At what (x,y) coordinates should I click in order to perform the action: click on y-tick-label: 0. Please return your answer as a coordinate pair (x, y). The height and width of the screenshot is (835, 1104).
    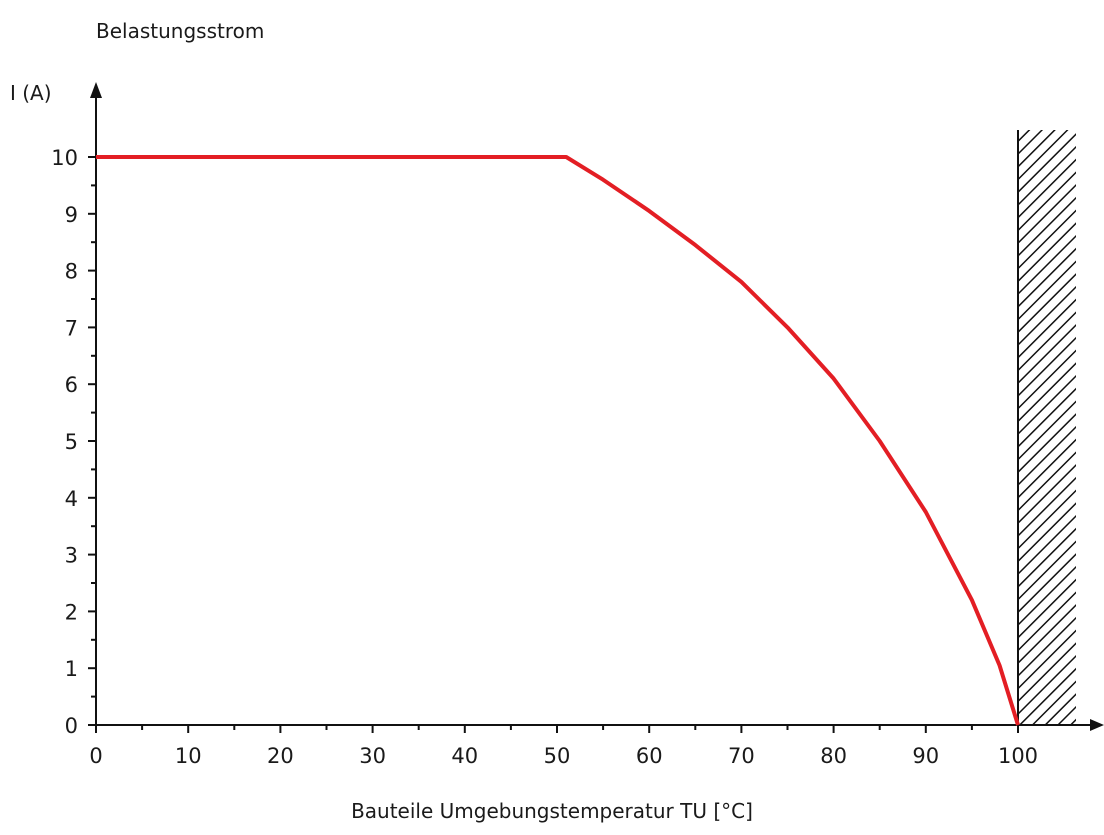
    Looking at the image, I should click on (71, 726).